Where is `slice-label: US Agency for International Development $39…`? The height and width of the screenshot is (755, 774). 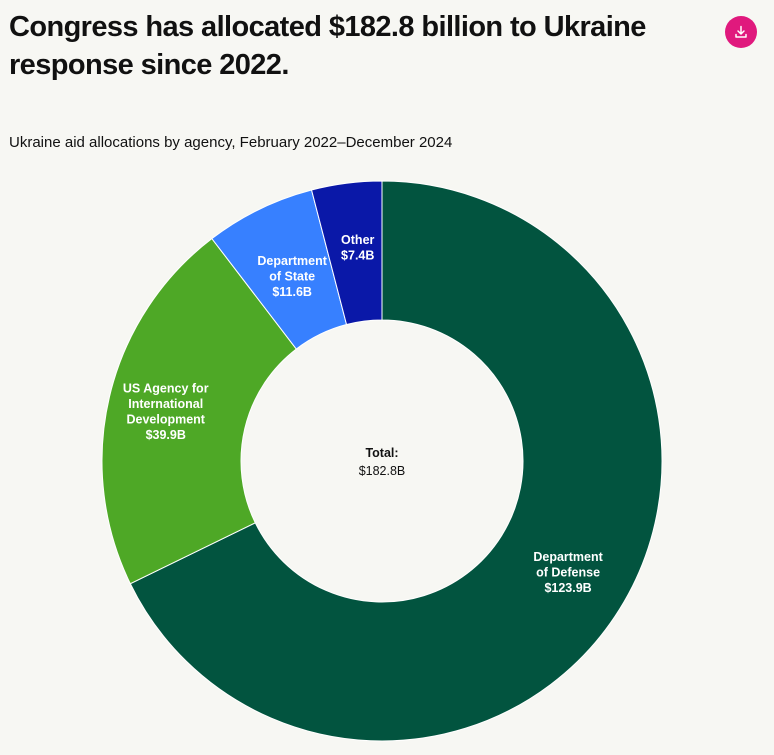 slice-label: US Agency for International Development $39… is located at coordinates (166, 412).